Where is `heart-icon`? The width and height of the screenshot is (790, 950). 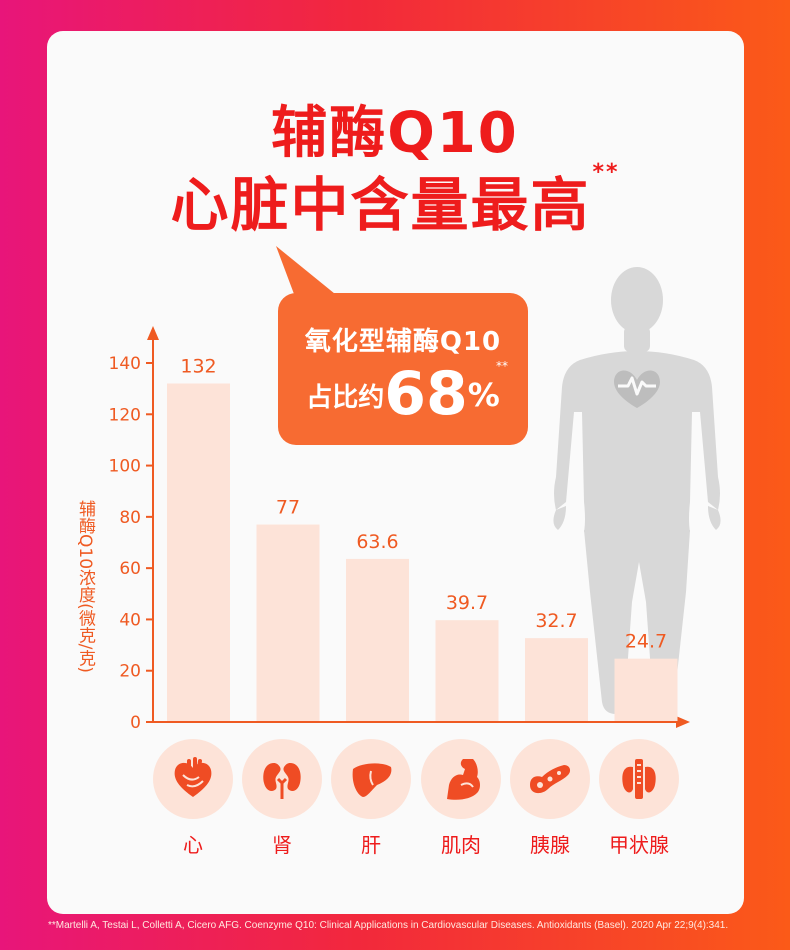 heart-icon is located at coordinates (193, 779).